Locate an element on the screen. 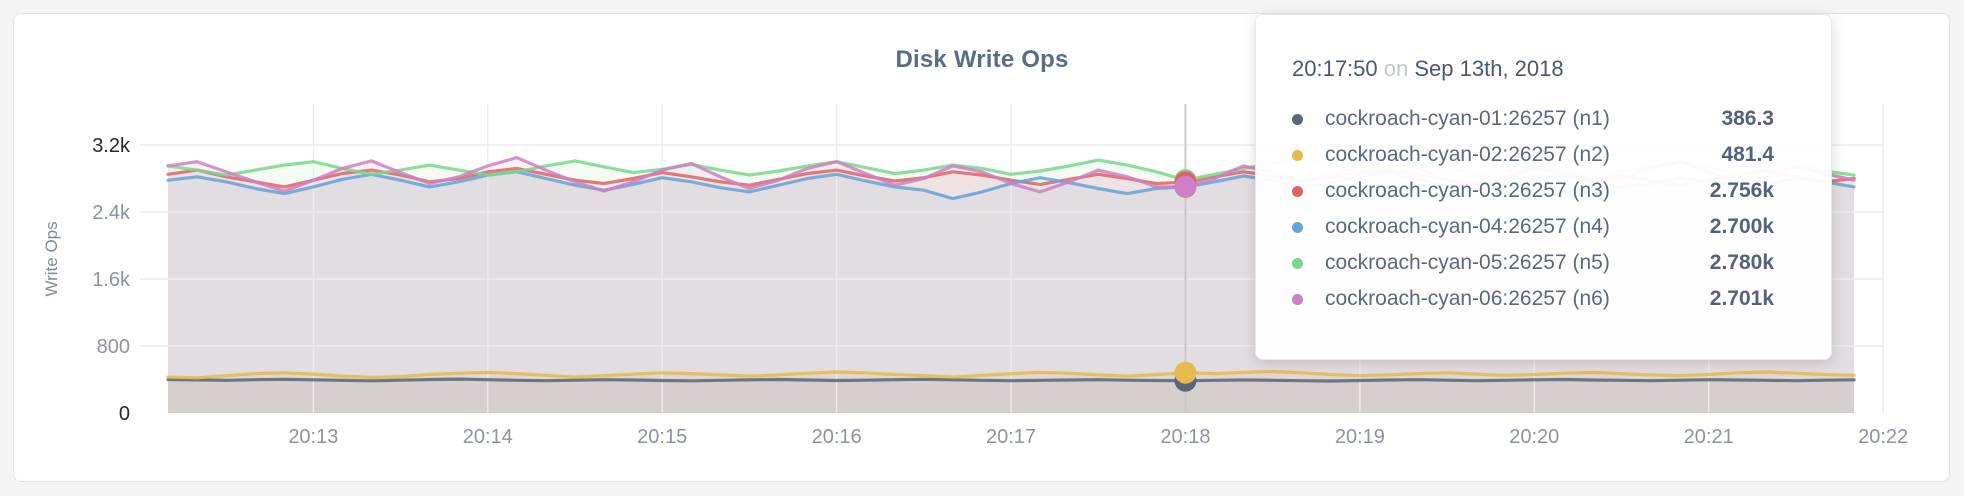  tooltip-series-row: cockroach-cyan-03:26257 (n3) 2.756k is located at coordinates (1533, 191).